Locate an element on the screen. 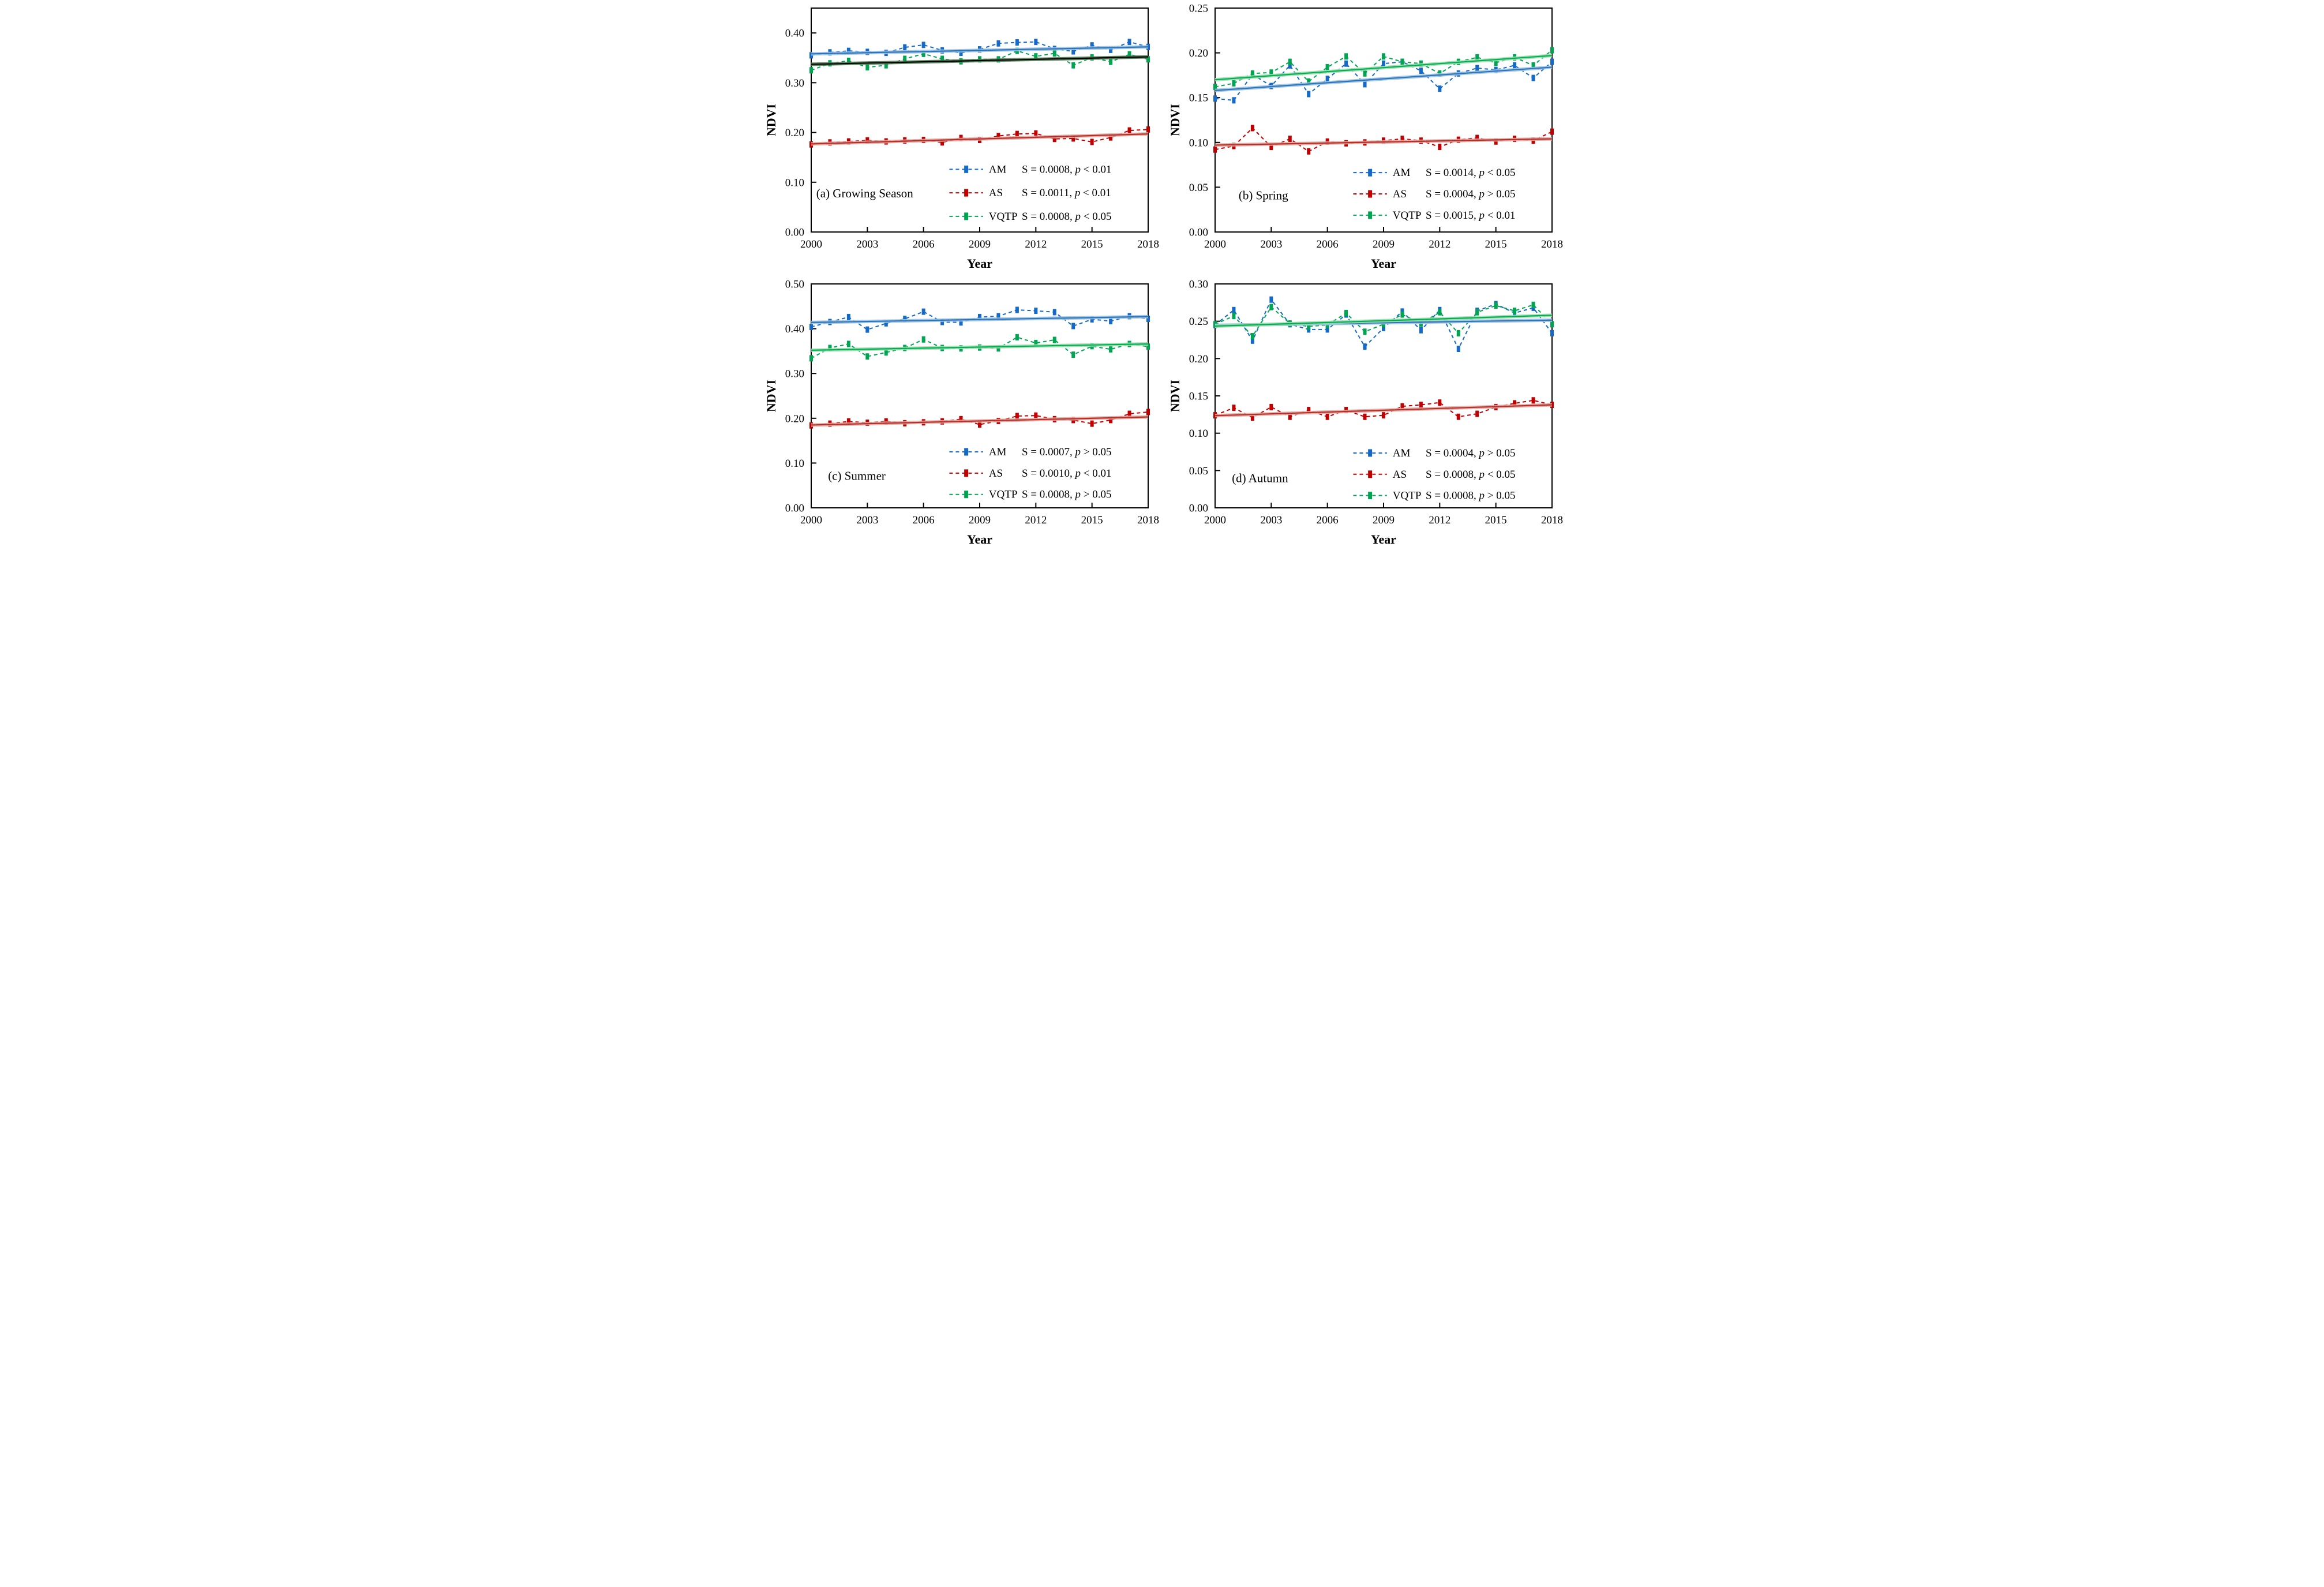 The height and width of the screenshot is (1587, 2324). trend-line-as-b is located at coordinates (1384, 142).